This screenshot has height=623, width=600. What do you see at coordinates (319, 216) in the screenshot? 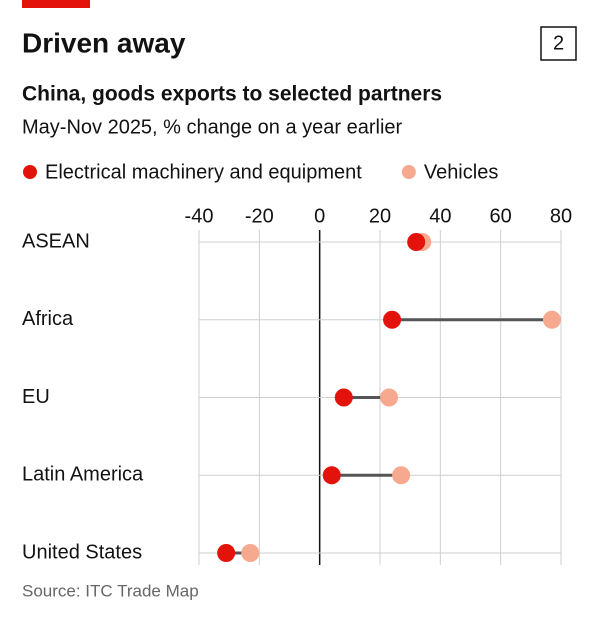
I see `x-tick-label: 0` at bounding box center [319, 216].